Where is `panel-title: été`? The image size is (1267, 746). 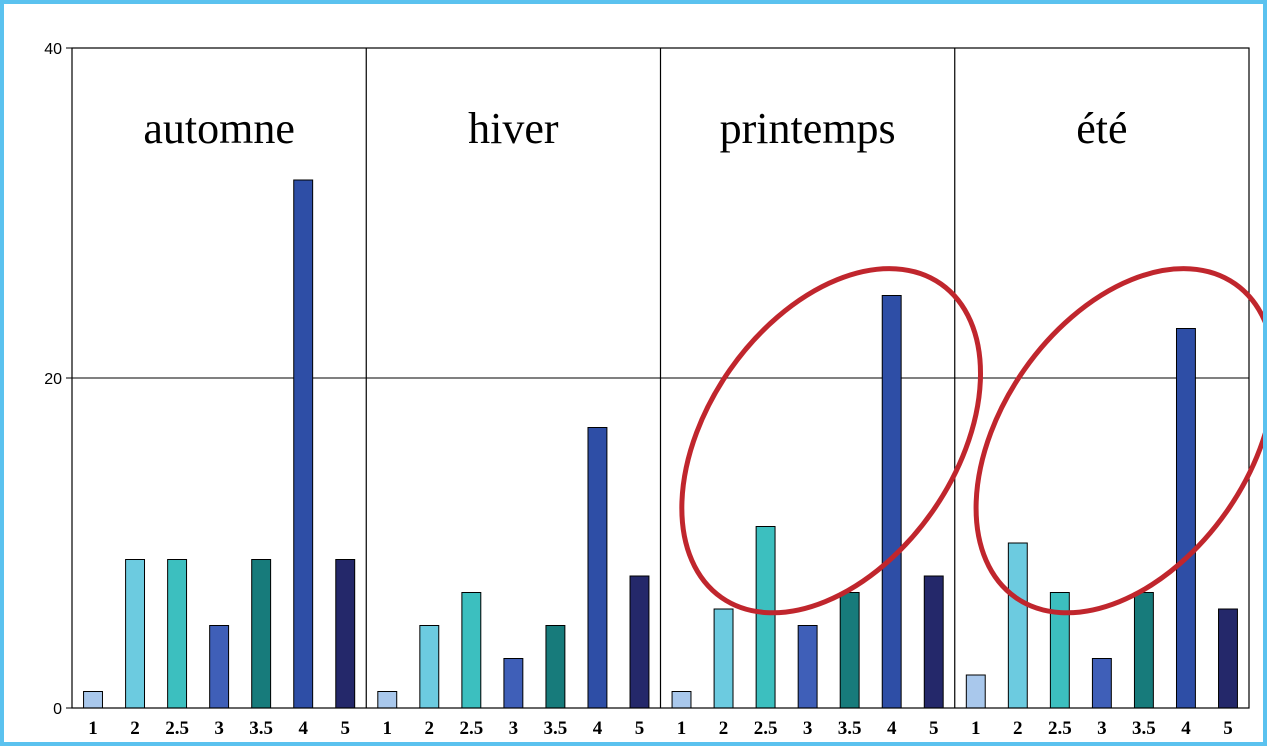 panel-title: été is located at coordinates (1101, 128).